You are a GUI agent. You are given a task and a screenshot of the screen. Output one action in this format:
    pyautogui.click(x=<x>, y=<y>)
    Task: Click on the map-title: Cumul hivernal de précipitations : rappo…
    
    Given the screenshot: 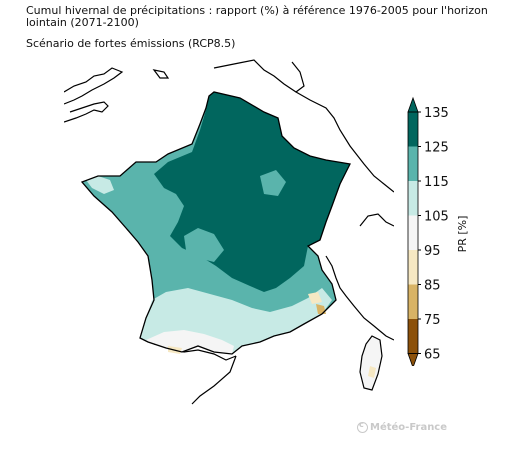 What is the action you would take?
    pyautogui.click(x=257, y=16)
    